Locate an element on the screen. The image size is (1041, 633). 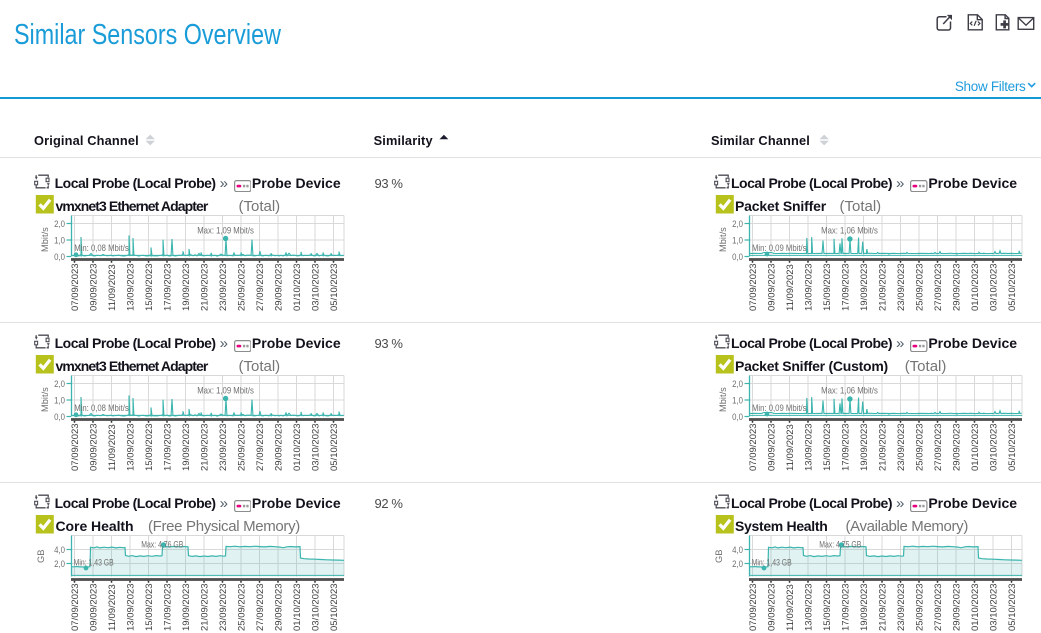
svg-text: GB is located at coordinates (719, 556).